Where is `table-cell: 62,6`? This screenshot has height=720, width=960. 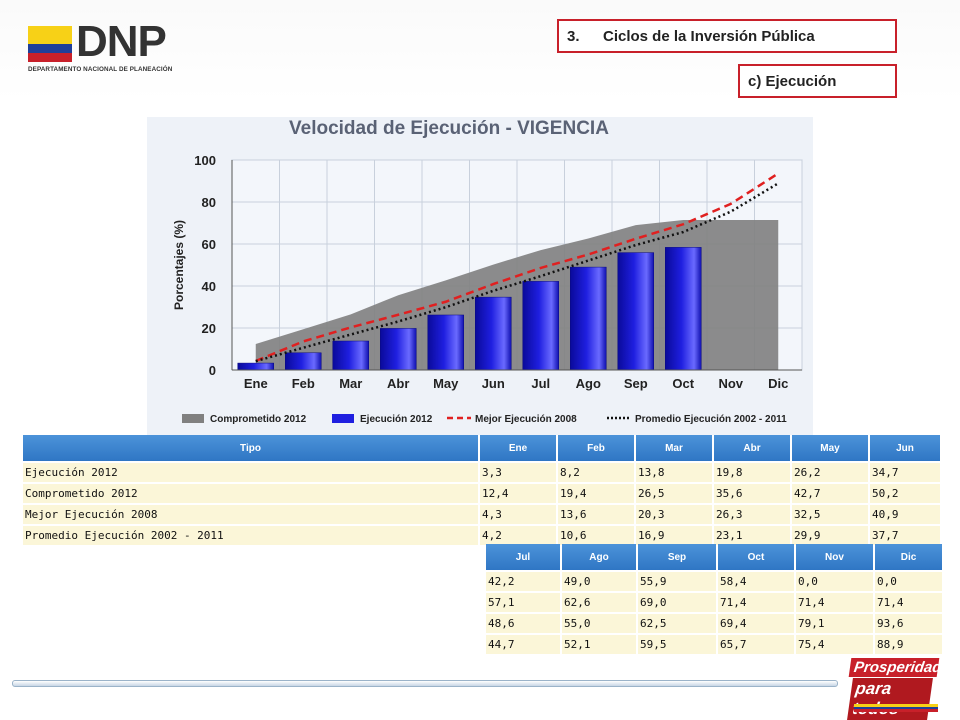
table-cell: 62,6 is located at coordinates (599, 602).